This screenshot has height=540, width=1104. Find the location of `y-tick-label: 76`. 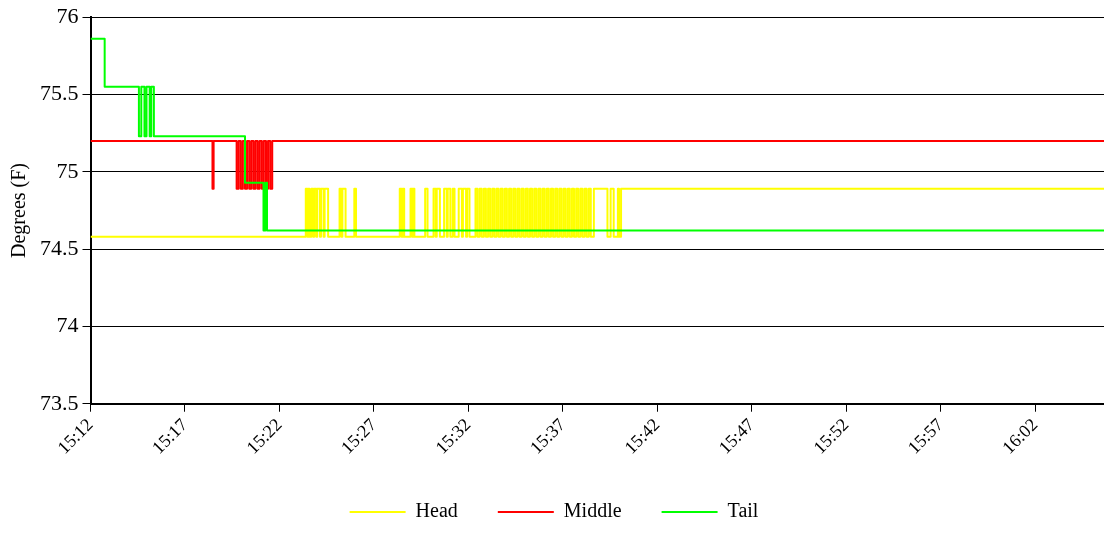

y-tick-label: 76 is located at coordinates (67, 15).